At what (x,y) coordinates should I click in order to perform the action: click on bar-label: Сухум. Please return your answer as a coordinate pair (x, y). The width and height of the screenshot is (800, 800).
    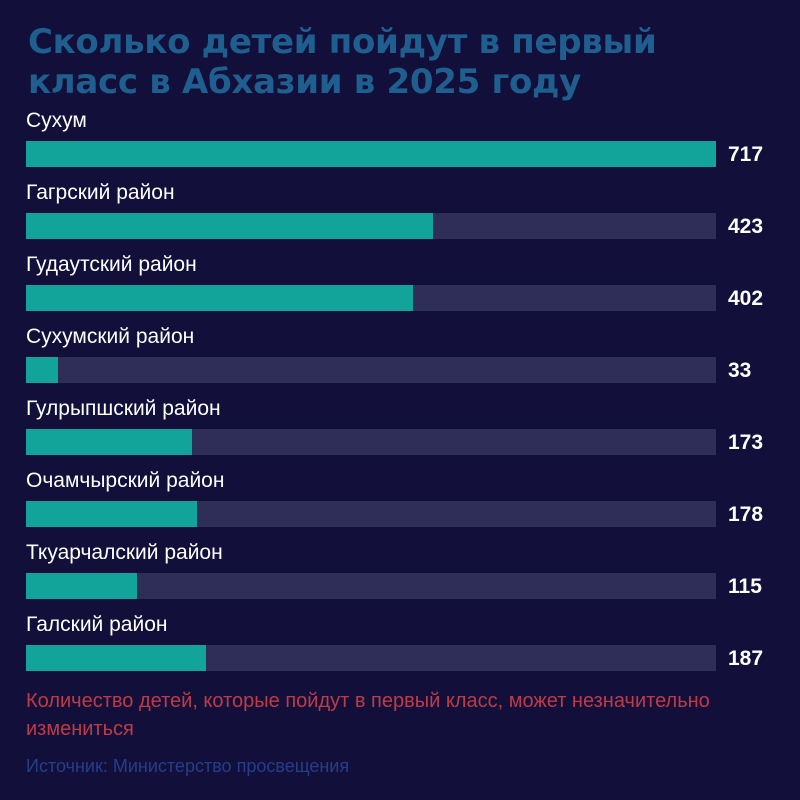
    Looking at the image, I should click on (56, 120).